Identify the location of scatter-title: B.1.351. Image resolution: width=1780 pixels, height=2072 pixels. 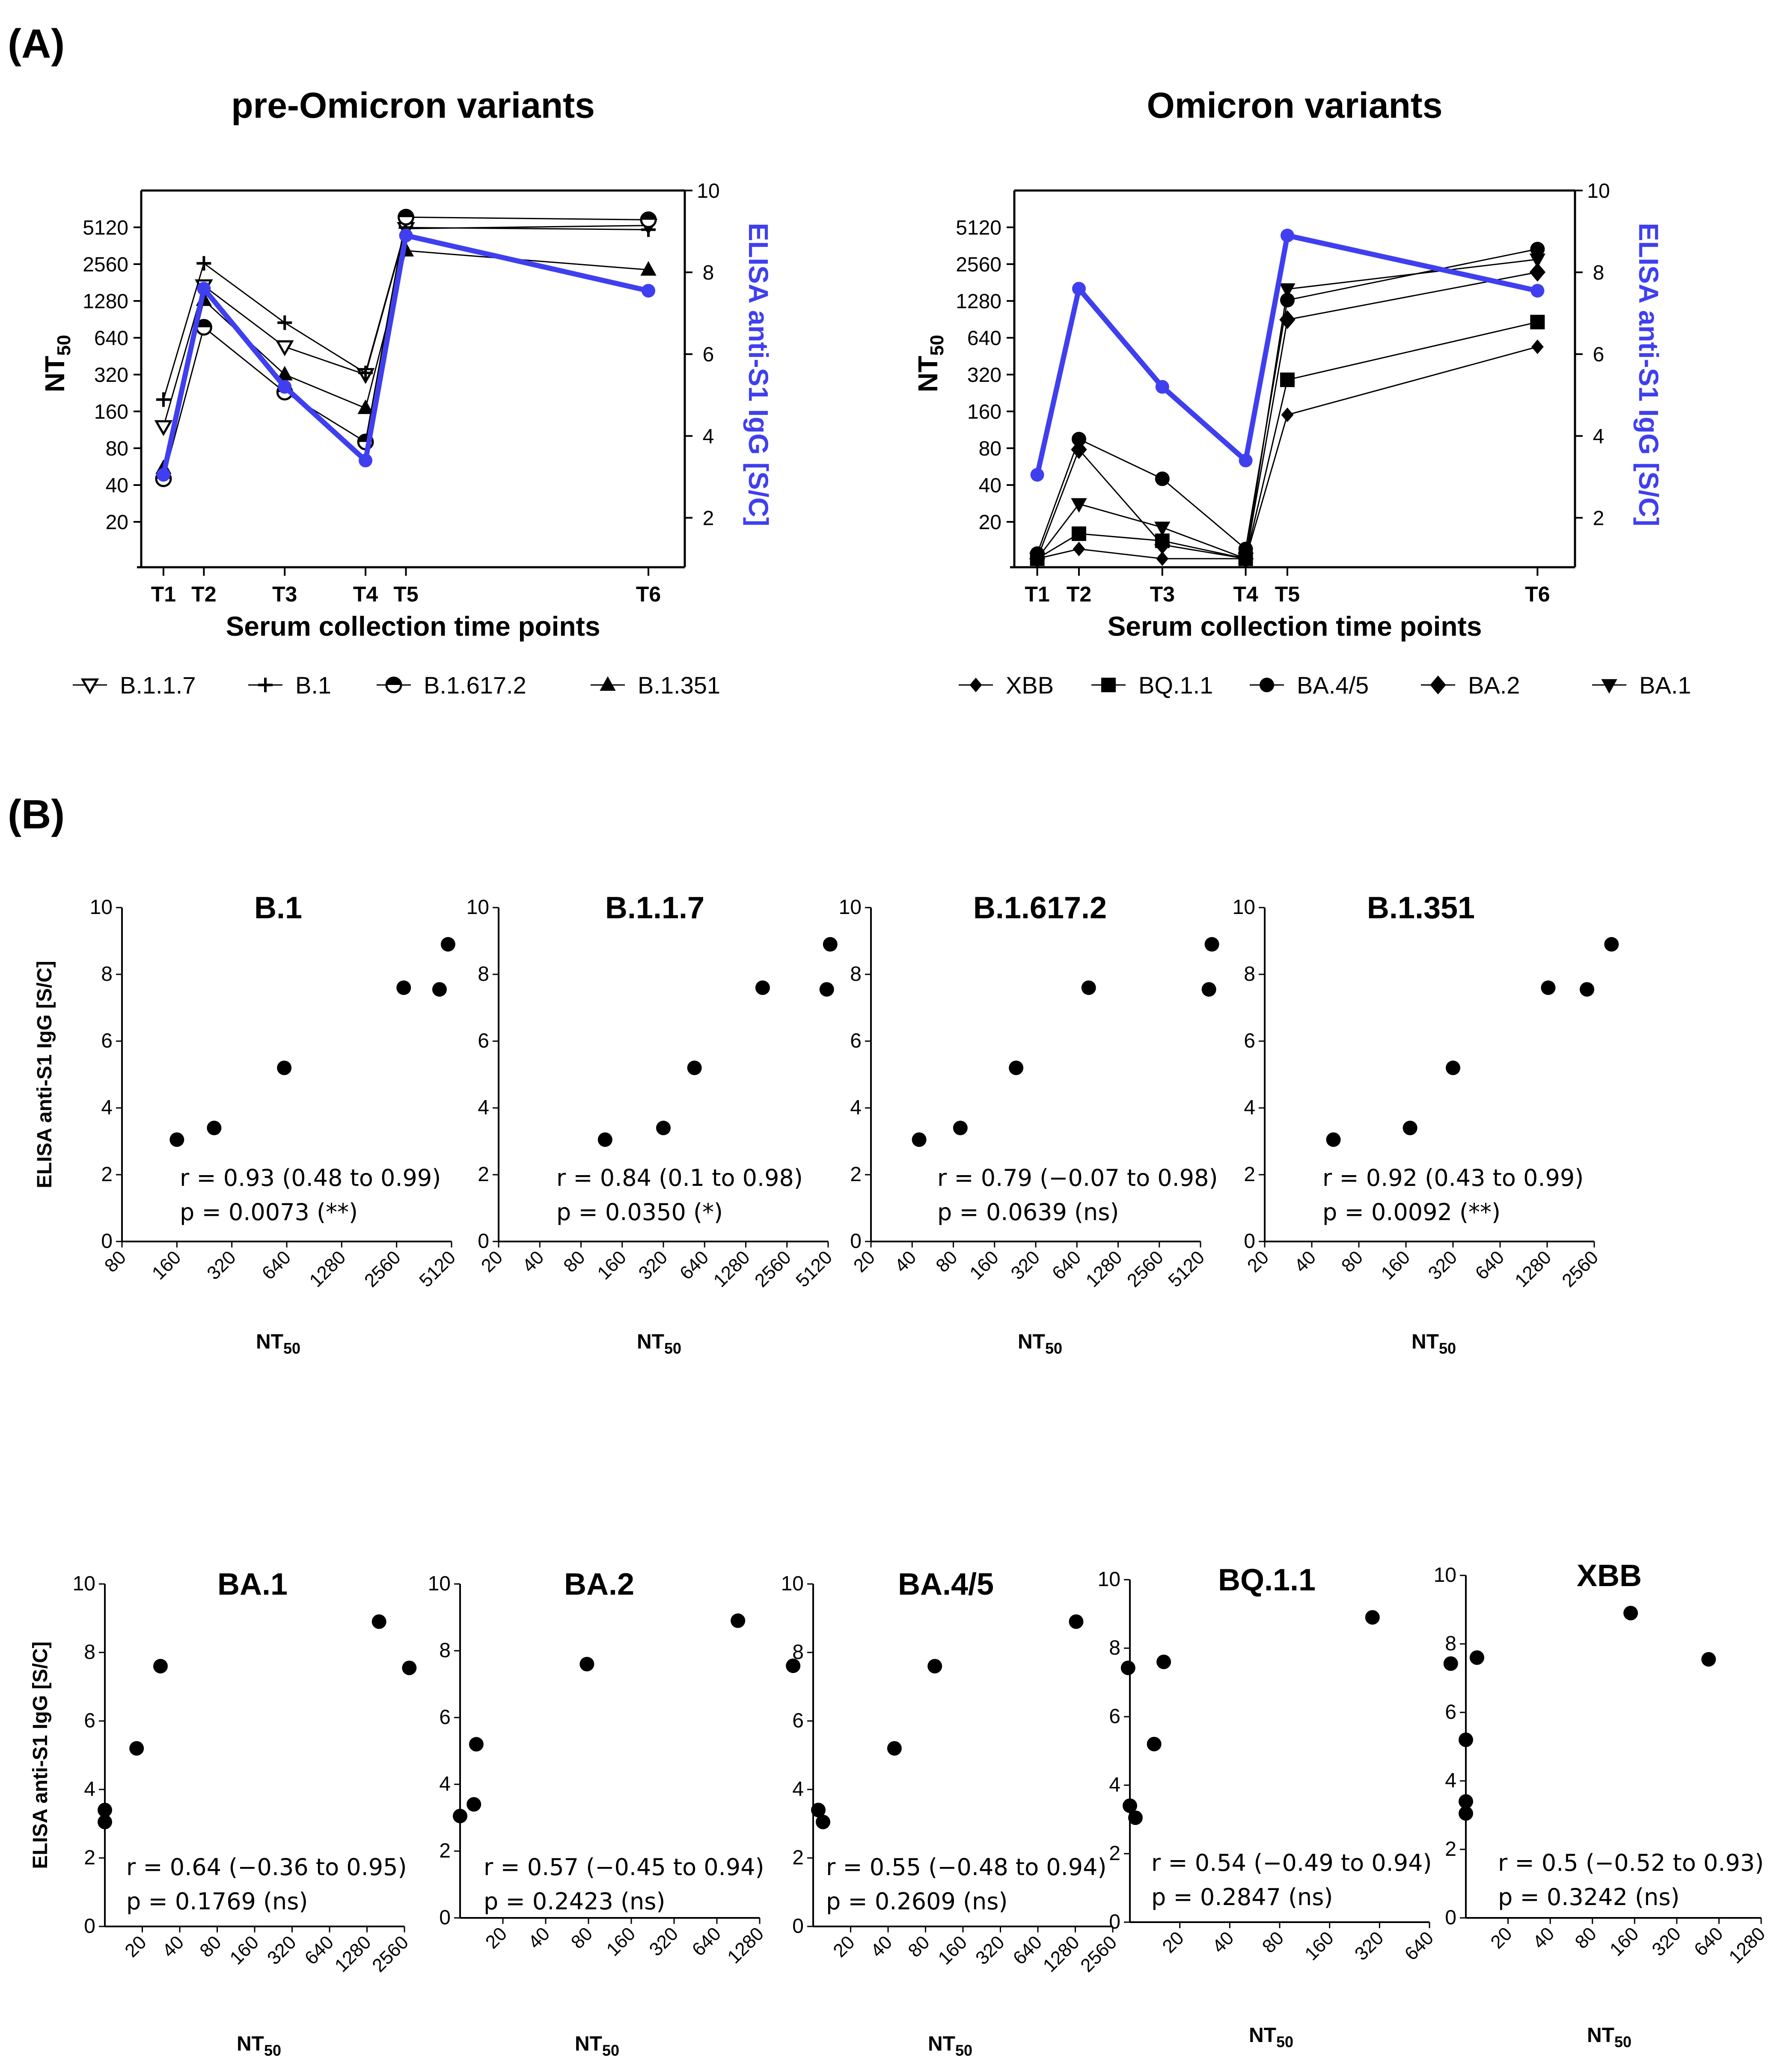
(1421, 908).